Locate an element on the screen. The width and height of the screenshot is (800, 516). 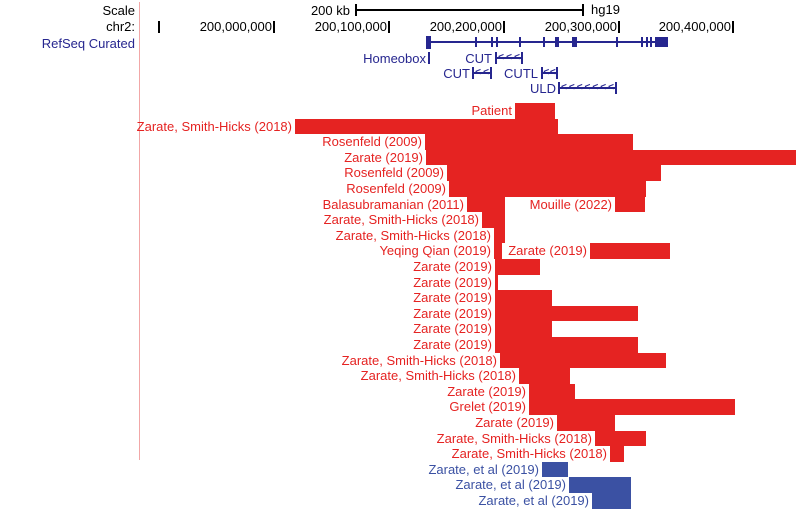
domain-extent: < < < < < < < is located at coordinates (587, 88).